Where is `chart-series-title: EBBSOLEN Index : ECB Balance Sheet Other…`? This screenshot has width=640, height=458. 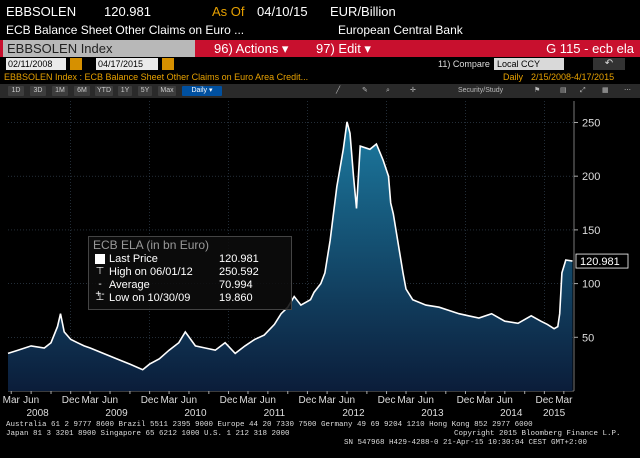
chart-series-title: EBBSOLEN Index : ECB Balance Sheet Other… is located at coordinates (156, 77).